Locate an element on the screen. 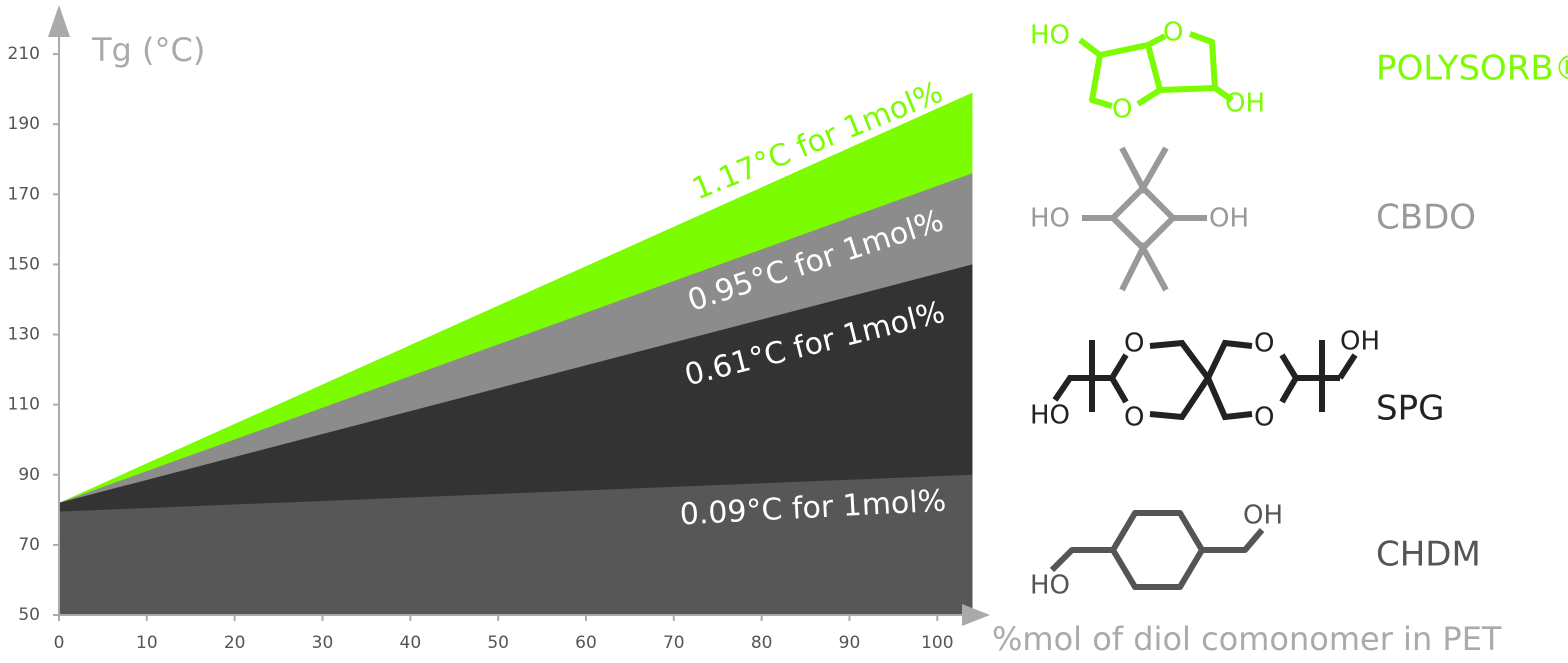 The image size is (1568, 663). x-tick-label: 50 is located at coordinates (498, 643).